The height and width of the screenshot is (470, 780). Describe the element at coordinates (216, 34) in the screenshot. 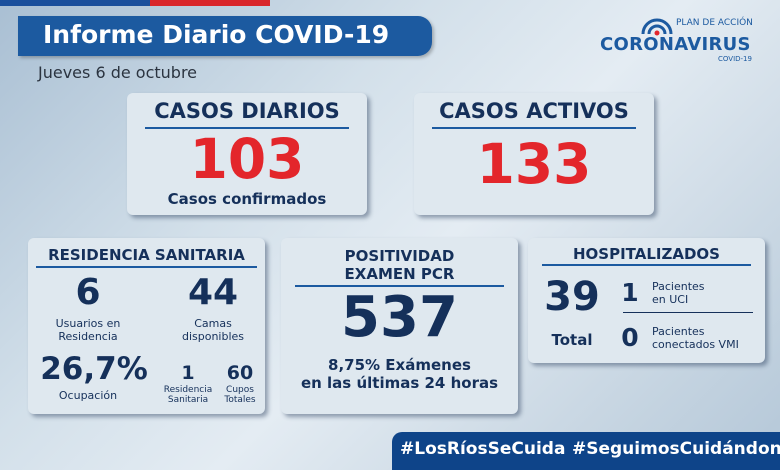

I see `page-title: Informe Diario COVID-19` at that location.